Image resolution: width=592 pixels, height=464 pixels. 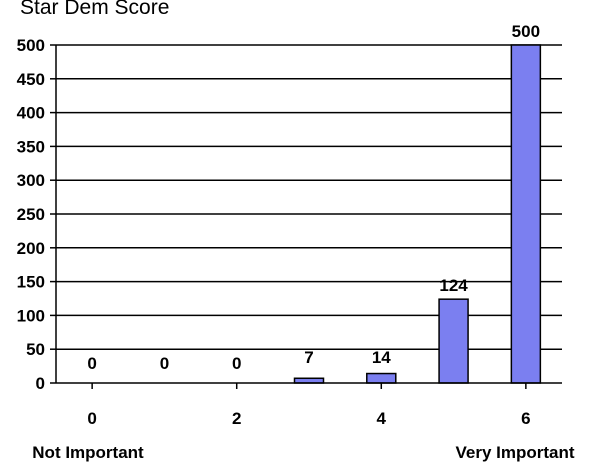 I want to click on y-tick-label: 50, so click(x=35, y=349).